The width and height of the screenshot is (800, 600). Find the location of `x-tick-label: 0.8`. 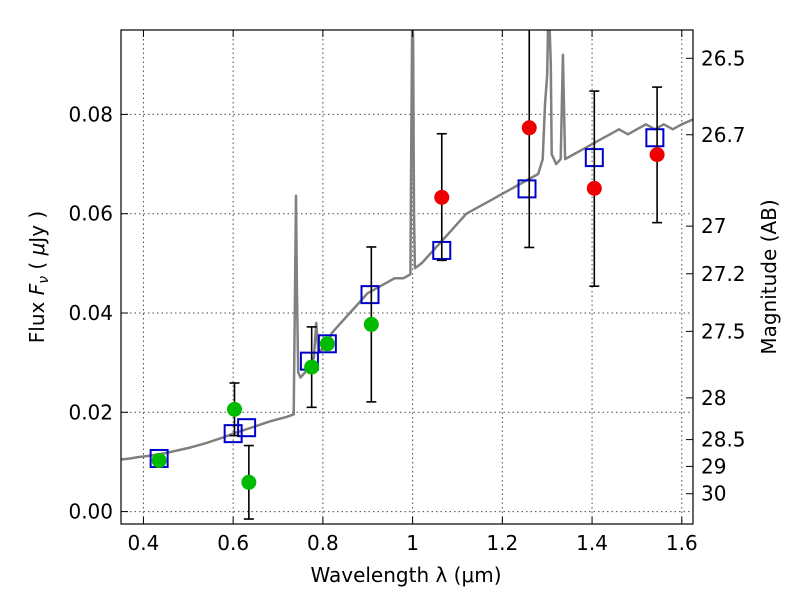

x-tick-label: 0.8 is located at coordinates (323, 543).